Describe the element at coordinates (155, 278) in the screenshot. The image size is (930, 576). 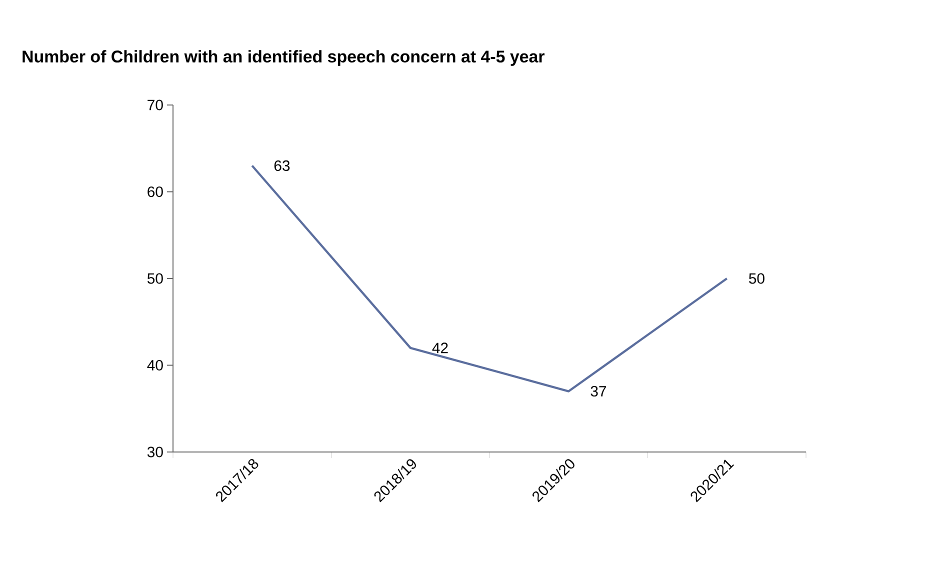
I see `y-tick-label: 50` at that location.